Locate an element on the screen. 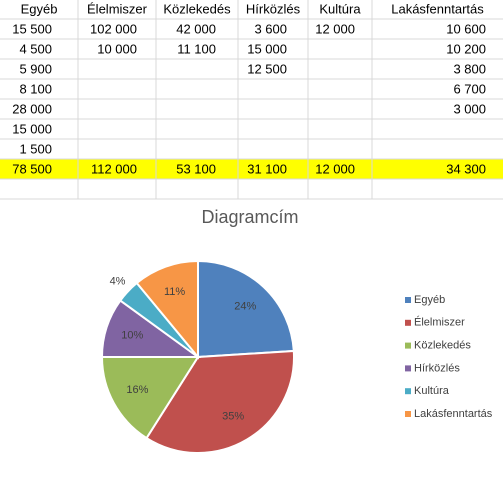  header-cell: Egyéb is located at coordinates (39, 8).